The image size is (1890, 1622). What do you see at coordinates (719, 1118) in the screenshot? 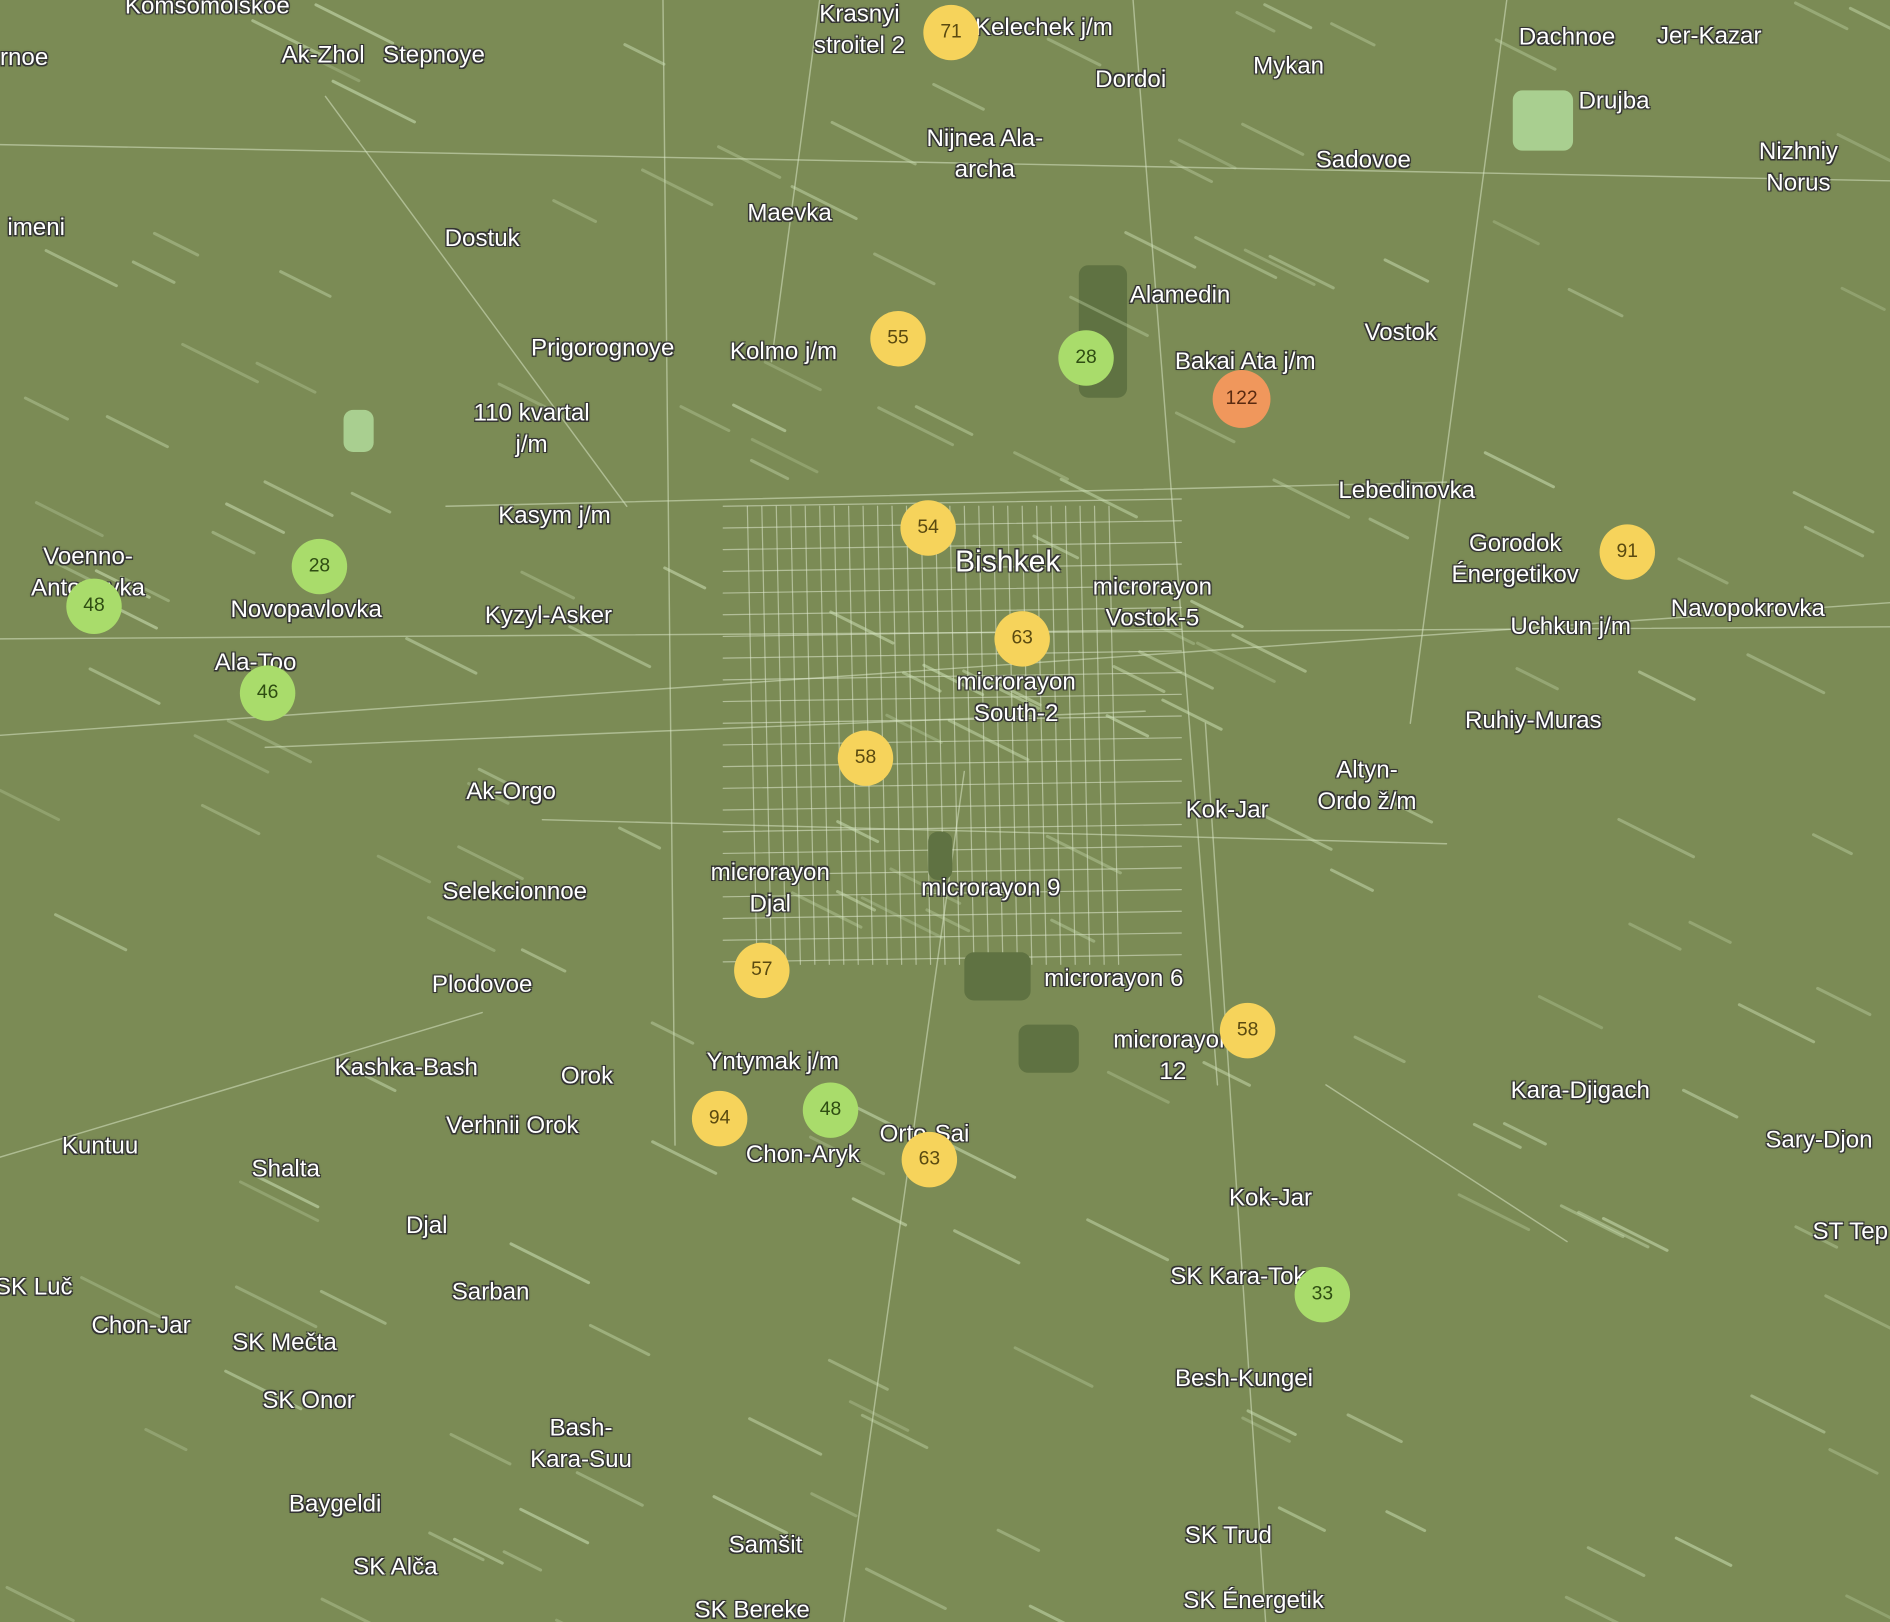
I see `aqi-station-marker: 94` at bounding box center [719, 1118].